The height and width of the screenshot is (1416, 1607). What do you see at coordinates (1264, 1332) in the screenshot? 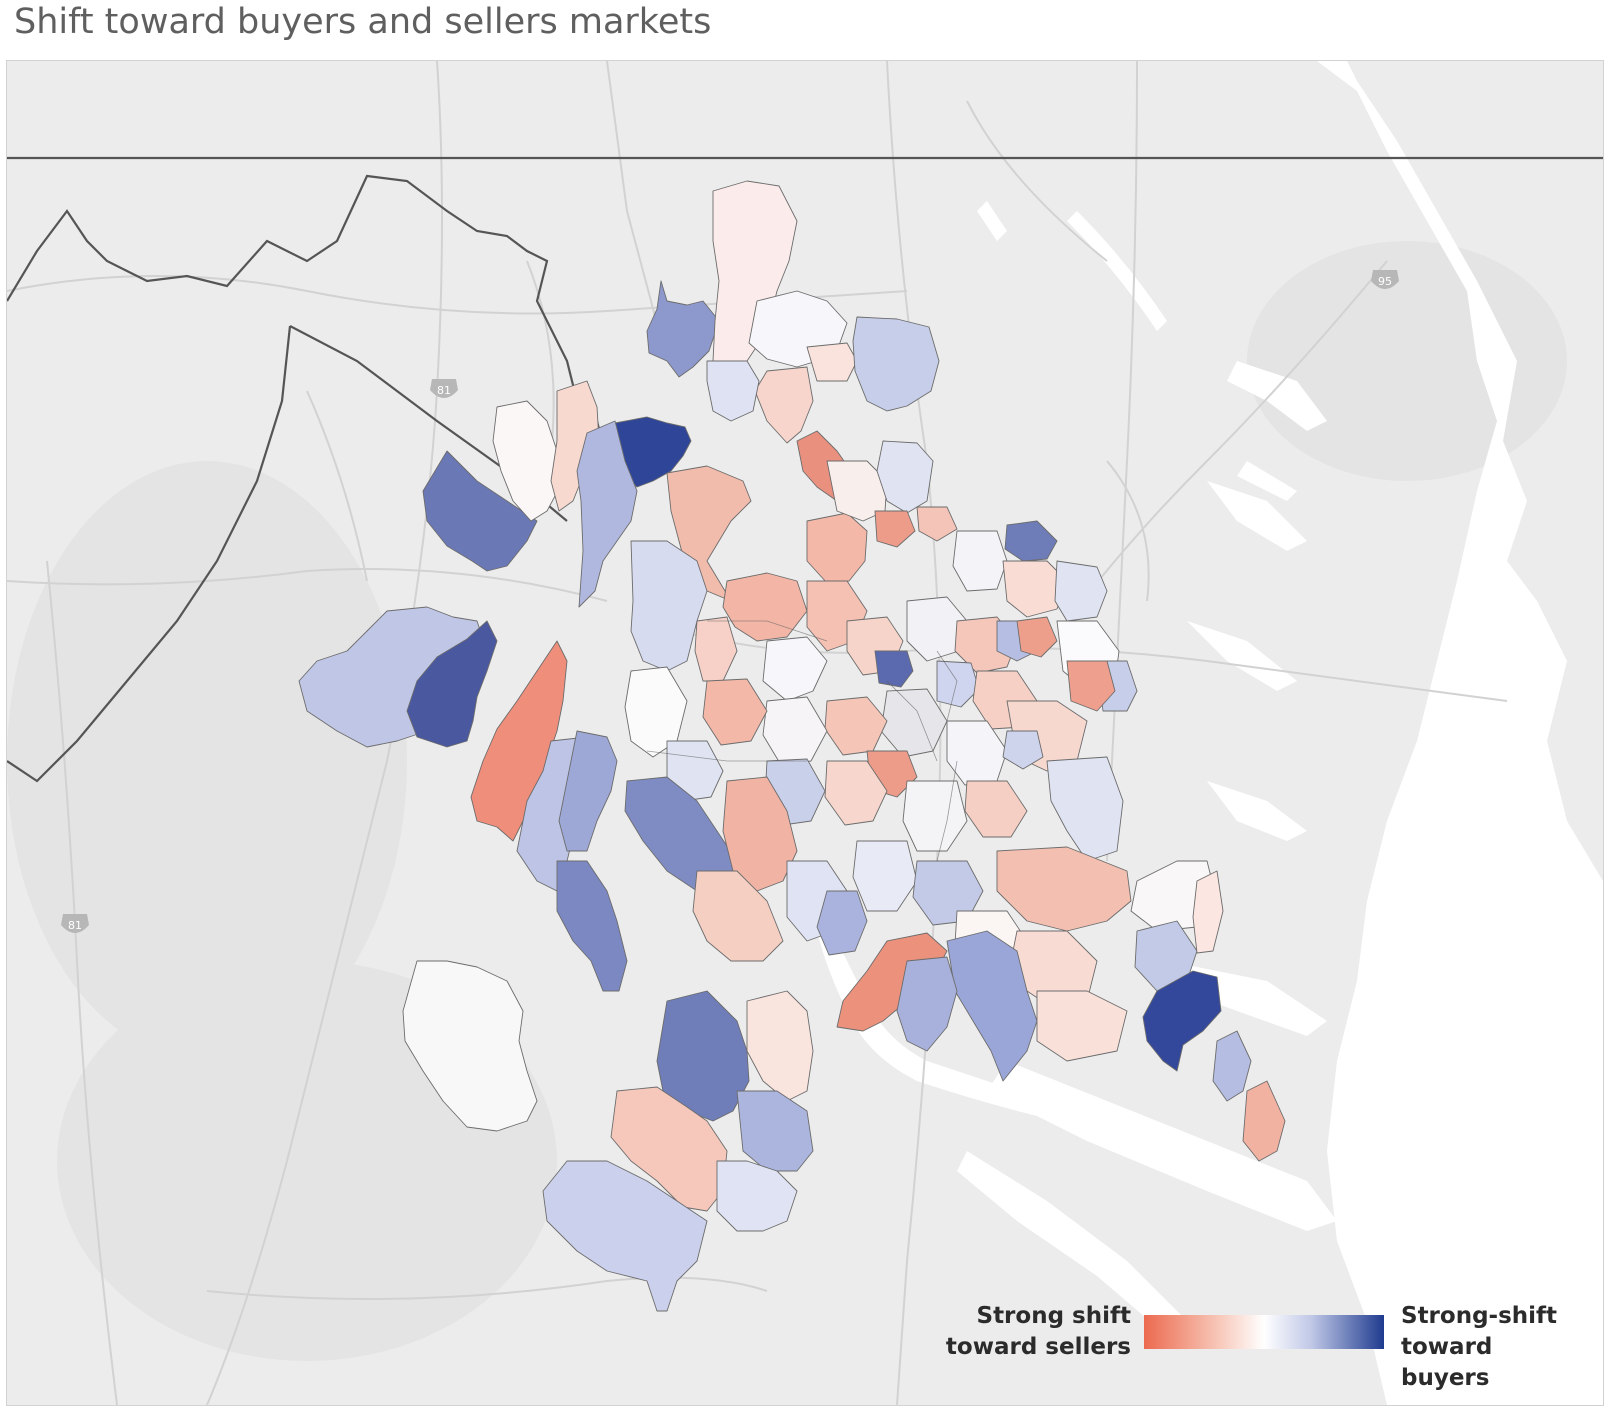
I see `legend-color-gradient` at bounding box center [1264, 1332].